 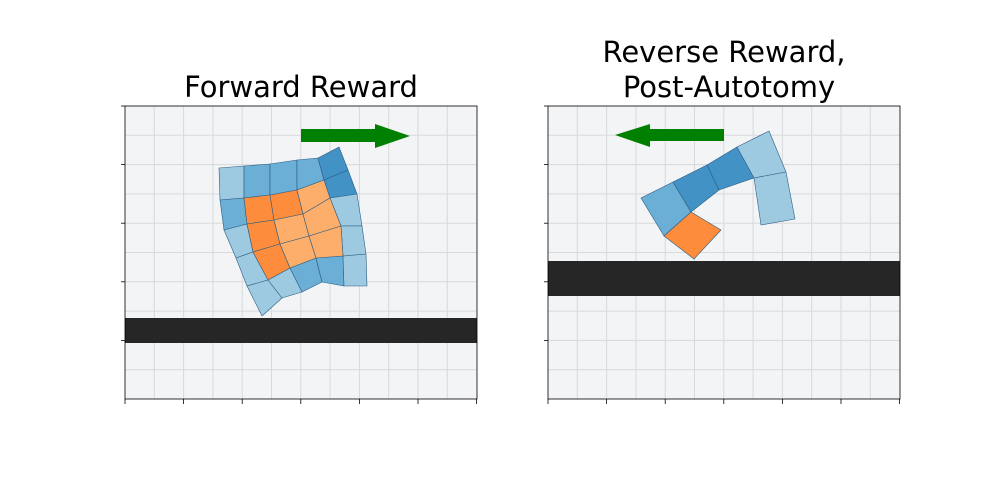 I want to click on panel-title-reverse-line2: Post-Autotomy, so click(x=729, y=87).